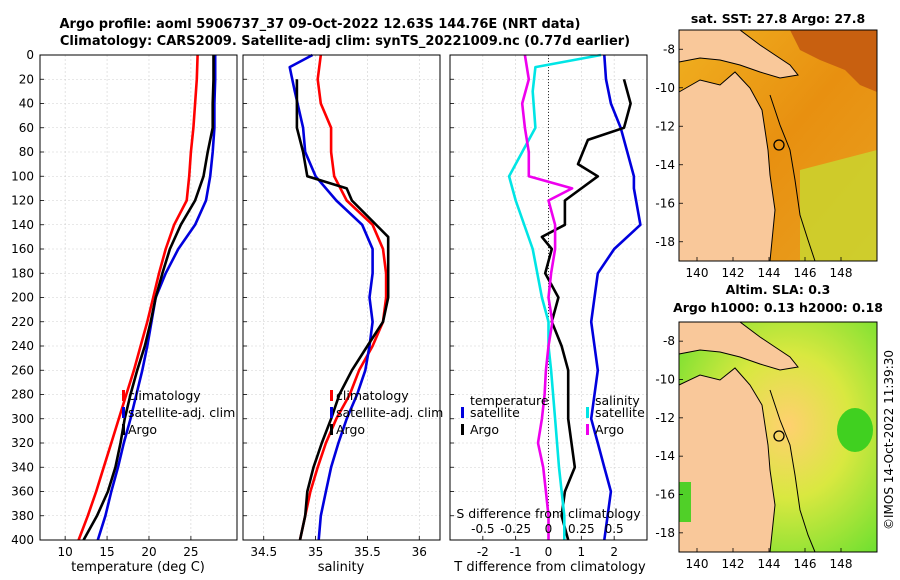 The height and width of the screenshot is (580, 900). I want to click on map-x-tick-label: 142, so click(733, 273).